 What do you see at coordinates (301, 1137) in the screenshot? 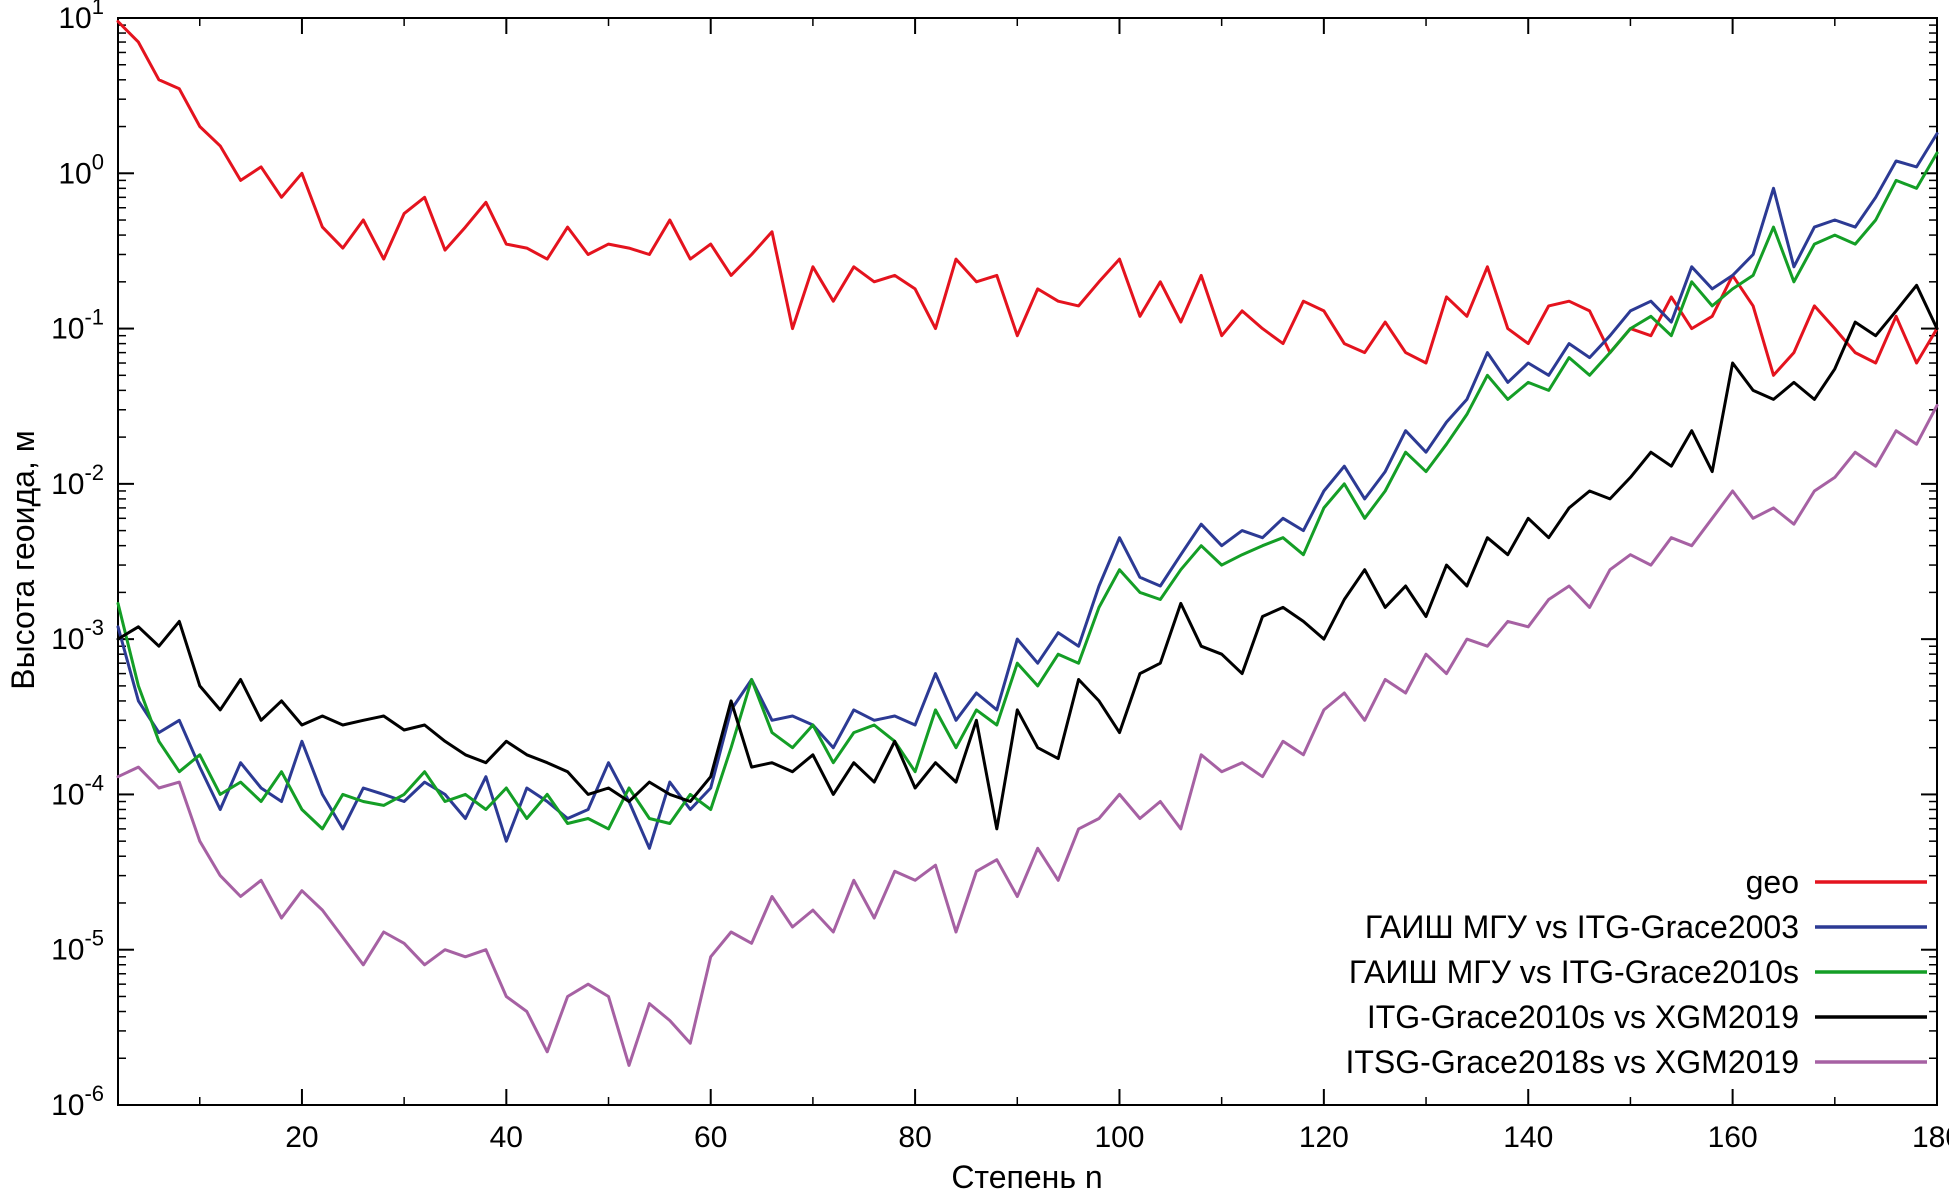
I see `x-tick-label: 20` at bounding box center [301, 1137].